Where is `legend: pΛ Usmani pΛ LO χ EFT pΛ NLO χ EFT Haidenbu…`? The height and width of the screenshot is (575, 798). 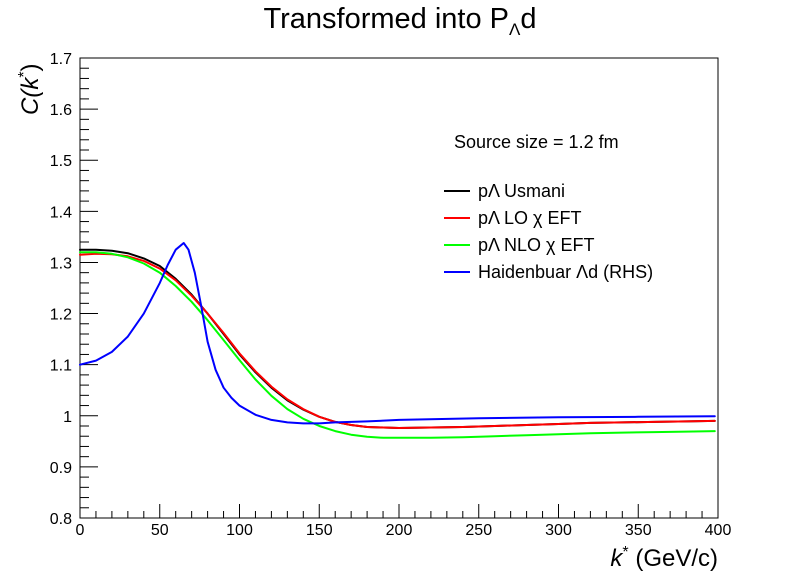 legend: pΛ Usmani pΛ LO χ EFT pΛ NLO χ EFT Haidenbu… is located at coordinates (548, 231).